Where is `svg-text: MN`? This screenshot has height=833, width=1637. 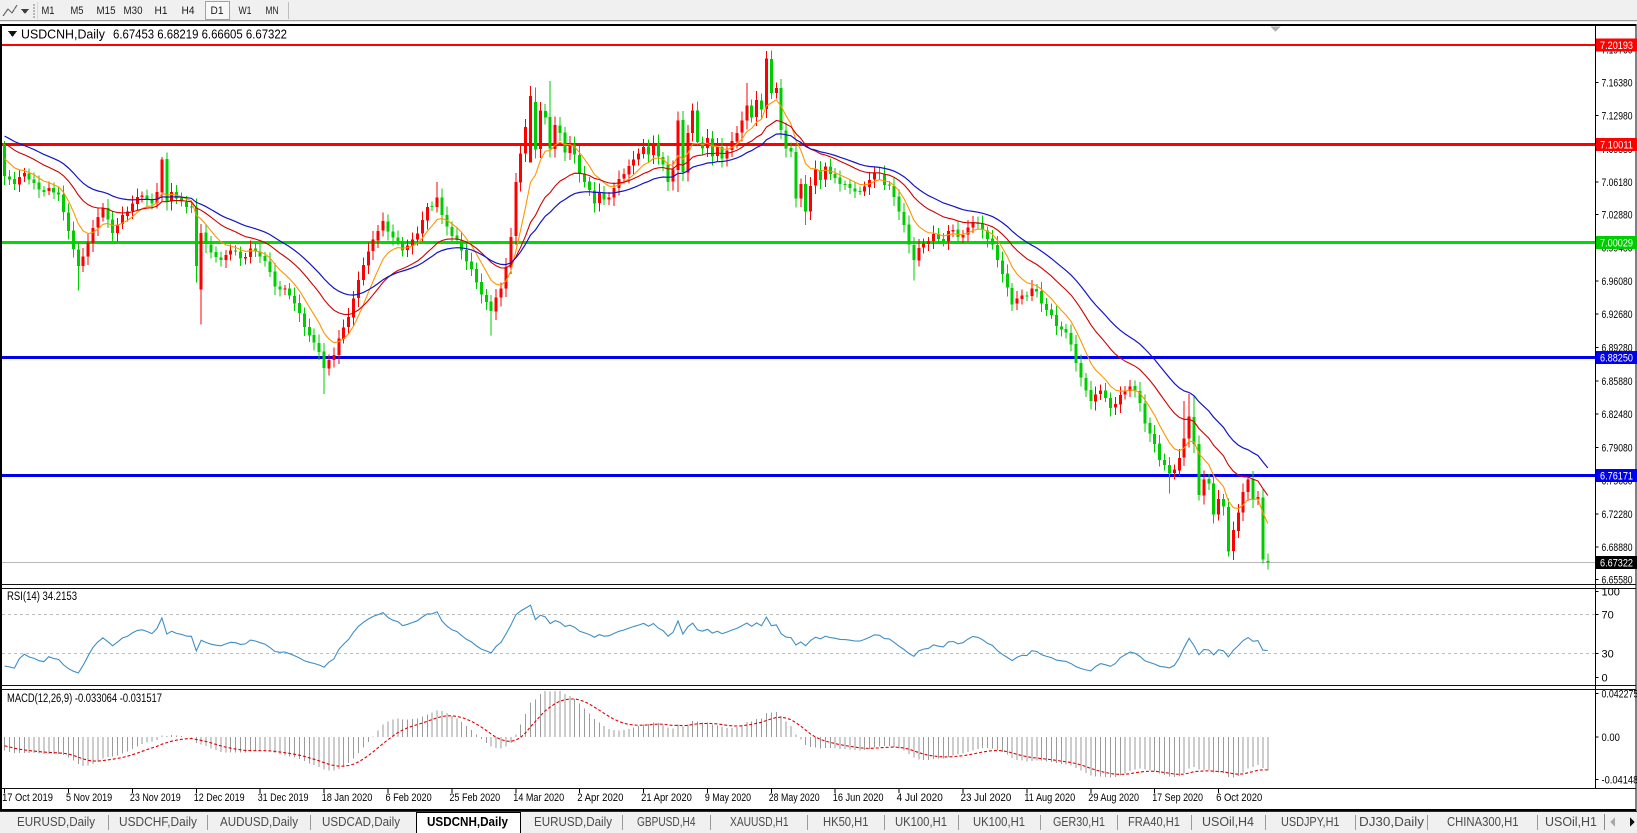
svg-text: MN is located at coordinates (272, 11).